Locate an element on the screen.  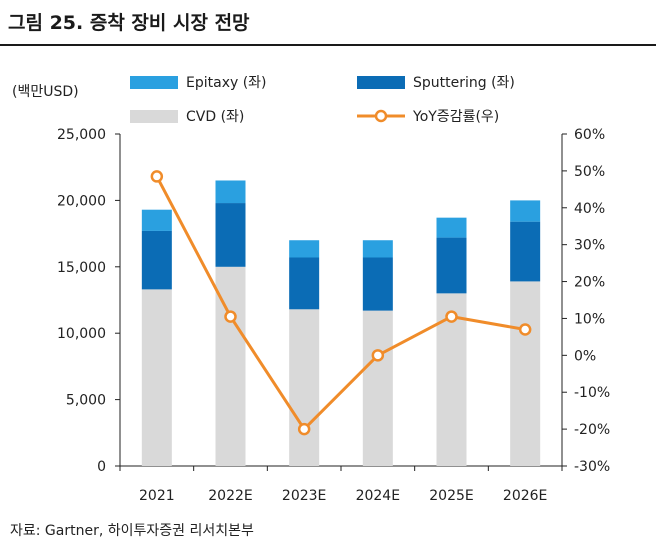
y-right-tick-label: 10% is located at coordinates (589, 319).